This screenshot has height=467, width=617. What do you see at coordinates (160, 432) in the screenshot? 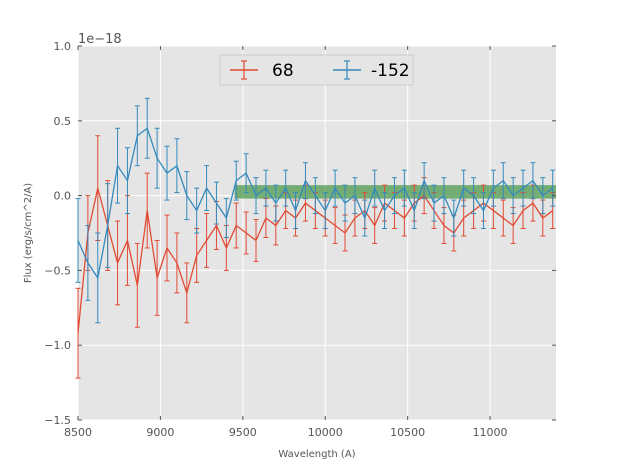
I see `x-tick-label-1: 9000` at bounding box center [160, 432].